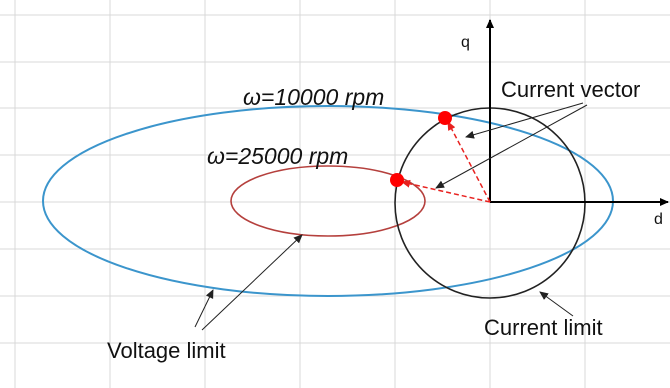 This screenshot has height=388, width=670. I want to click on voltage-limit-ellipse-25000rpm, so click(328, 201).